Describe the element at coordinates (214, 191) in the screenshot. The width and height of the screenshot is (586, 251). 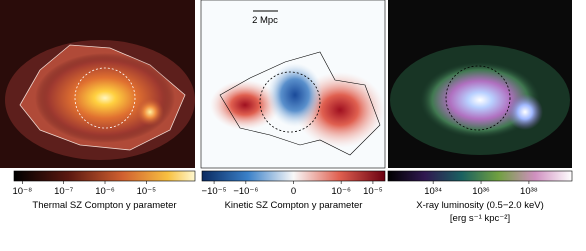
I see `tick-label: −10⁻⁵` at that location.